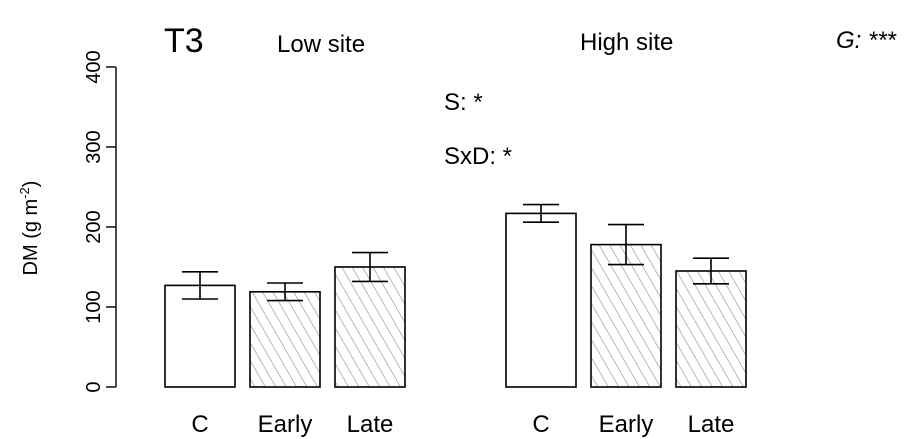 The width and height of the screenshot is (922, 439). What do you see at coordinates (478, 156) in the screenshot?
I see `annotation-sxd: SxD: *` at bounding box center [478, 156].